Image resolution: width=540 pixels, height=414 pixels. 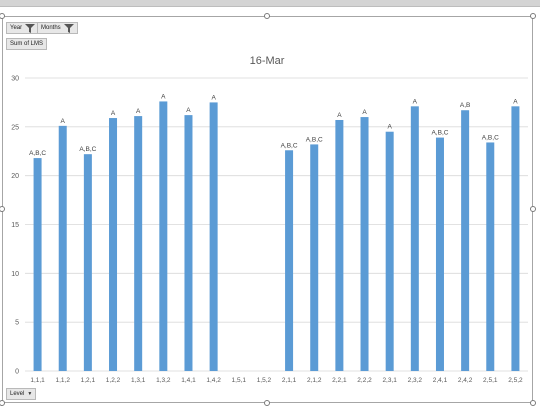 What do you see at coordinates (138, 380) in the screenshot?
I see `x-tick-label: 1,3,1` at bounding box center [138, 380].